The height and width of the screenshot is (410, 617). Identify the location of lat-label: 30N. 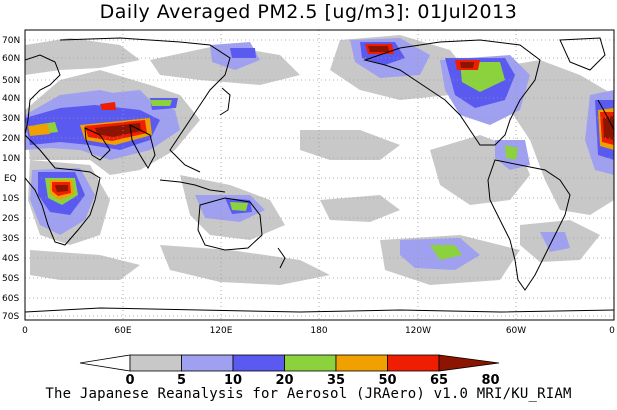
(11, 119).